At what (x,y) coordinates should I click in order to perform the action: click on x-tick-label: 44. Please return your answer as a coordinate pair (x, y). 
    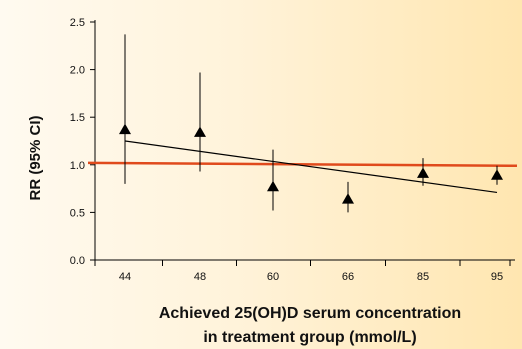
    Looking at the image, I should click on (125, 277).